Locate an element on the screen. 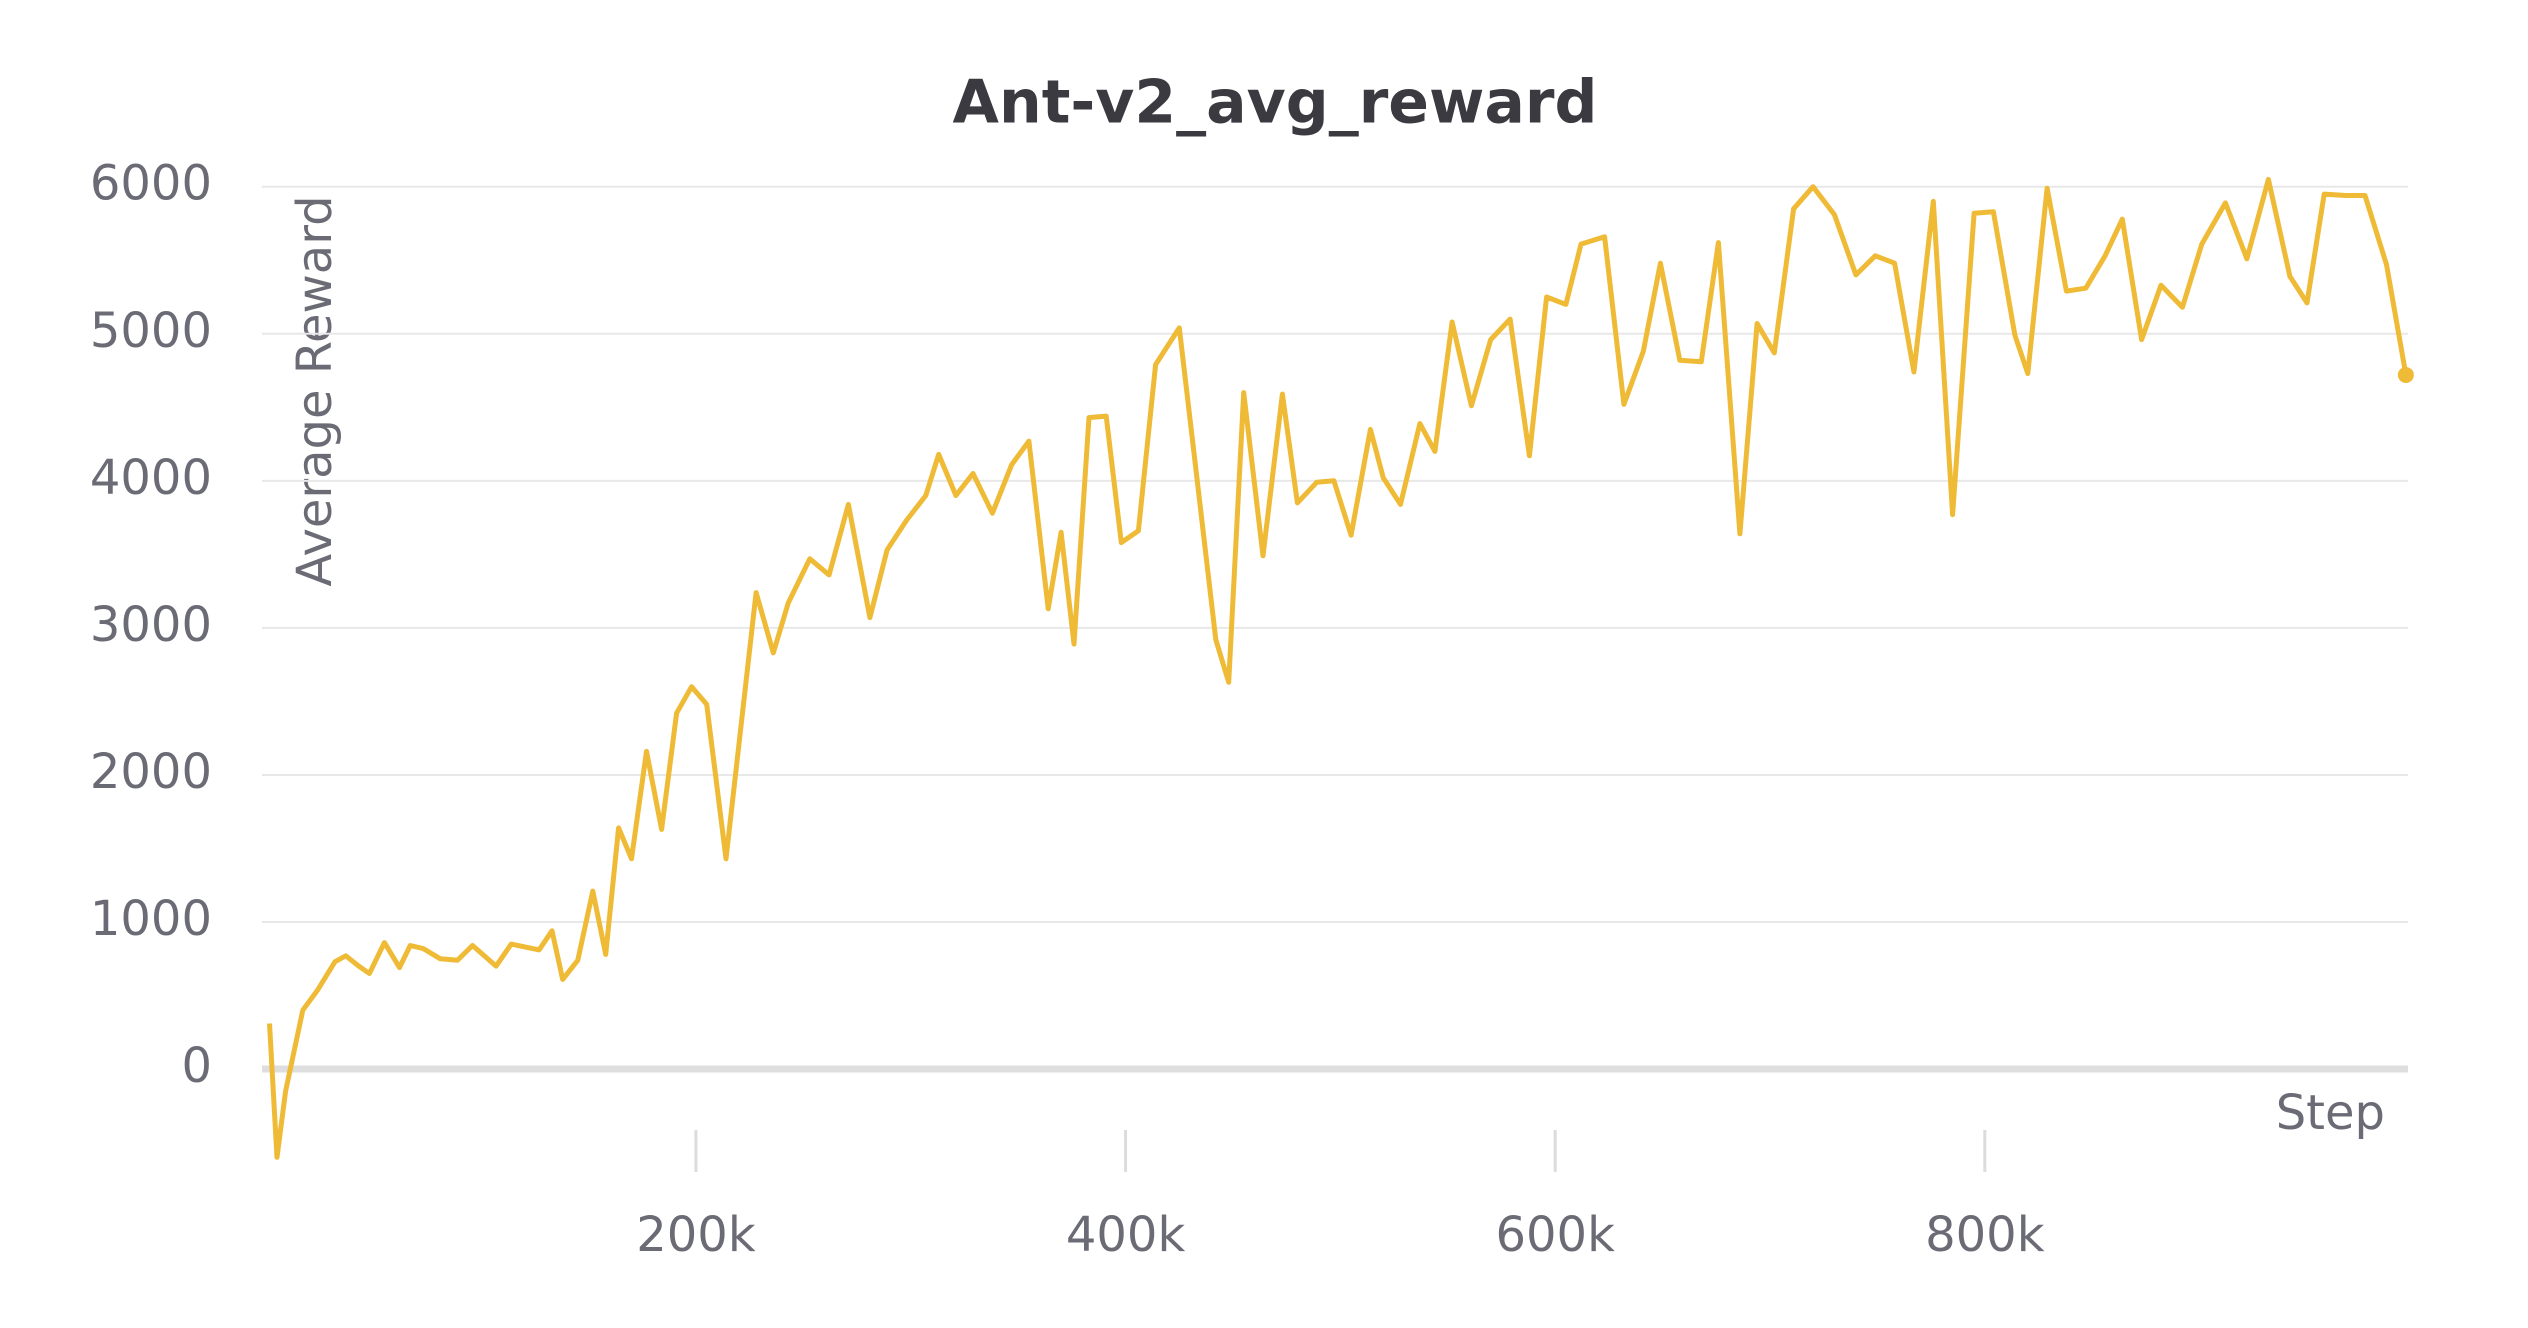  y-tick-label: 1000 is located at coordinates (151, 919).